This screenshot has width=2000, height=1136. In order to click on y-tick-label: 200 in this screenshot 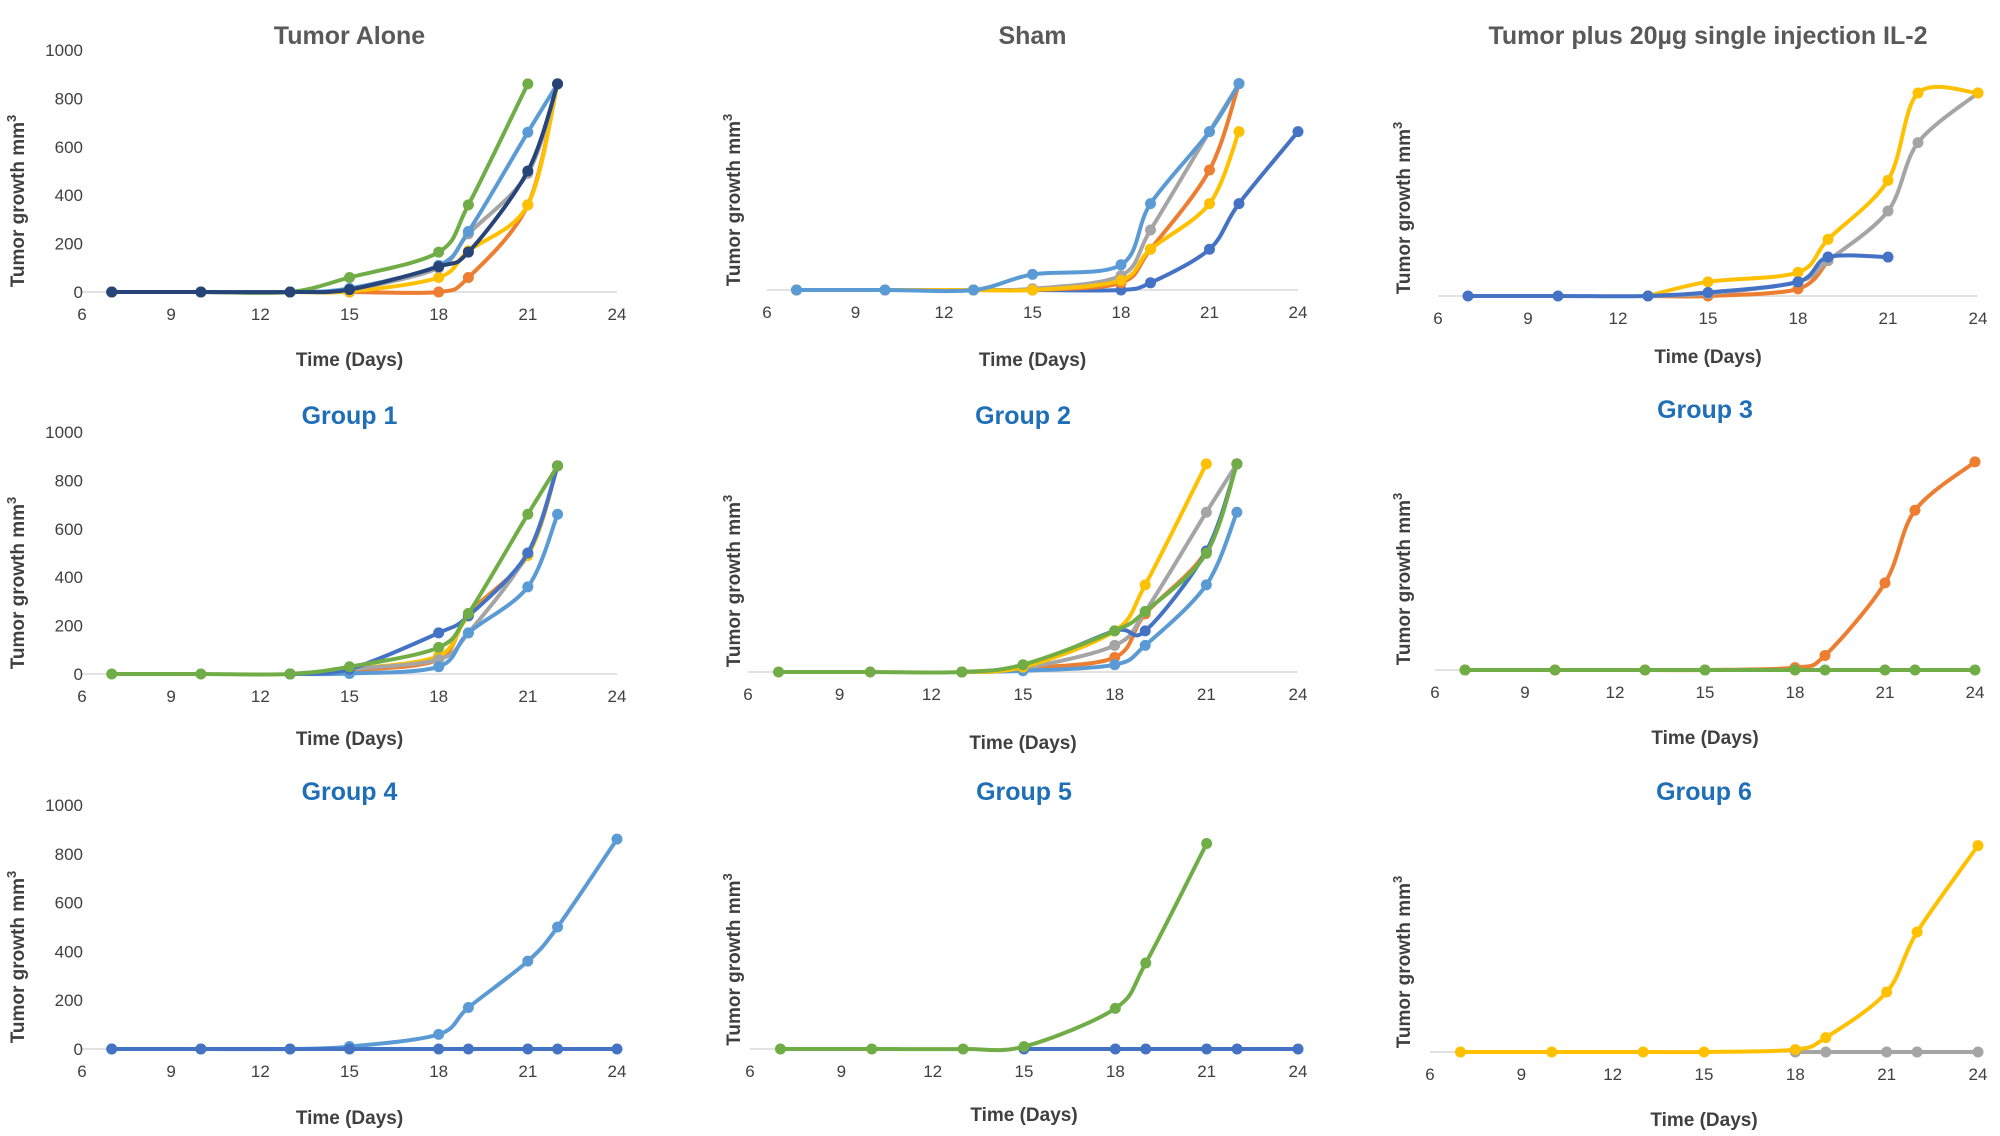, I will do `click(69, 244)`.